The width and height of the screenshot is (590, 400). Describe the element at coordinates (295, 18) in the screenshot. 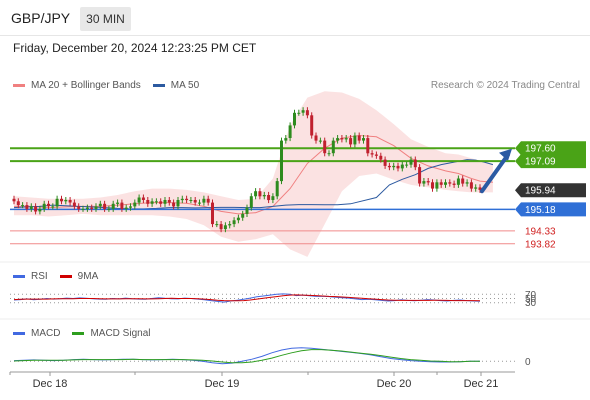

I see `chart-header: GBP/JPY 30 MIN` at that location.